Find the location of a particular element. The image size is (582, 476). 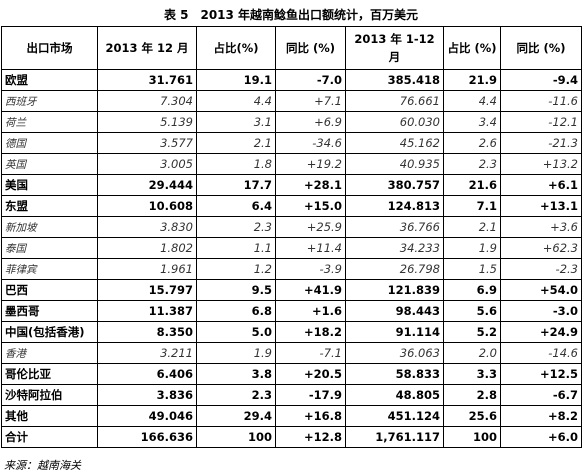

value-cell: +3.6 is located at coordinates (541, 227).